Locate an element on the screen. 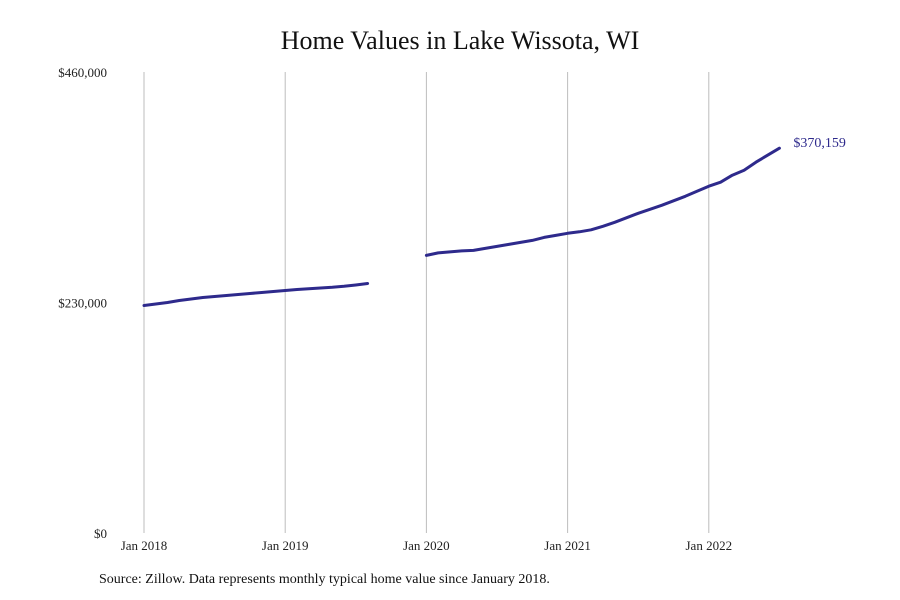 The width and height of the screenshot is (900, 600). x-tick-label: Jan 2019 is located at coordinates (285, 545).